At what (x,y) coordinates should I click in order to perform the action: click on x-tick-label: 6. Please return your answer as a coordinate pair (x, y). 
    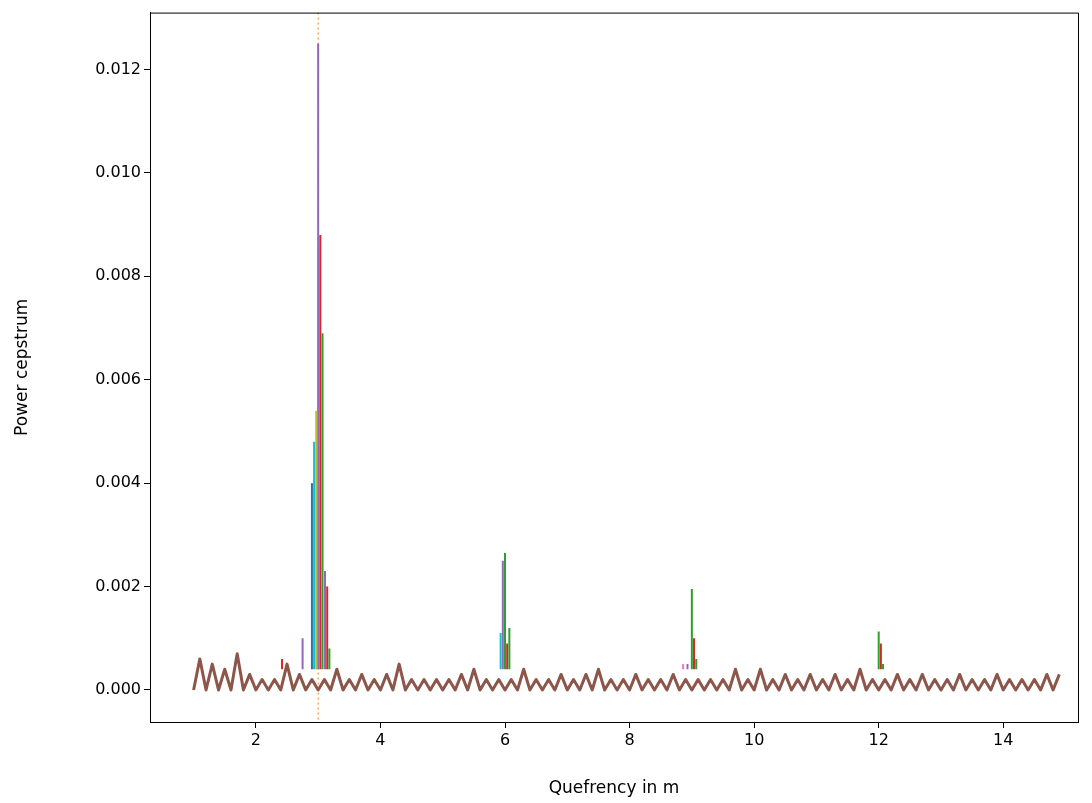
    Looking at the image, I should click on (505, 739).